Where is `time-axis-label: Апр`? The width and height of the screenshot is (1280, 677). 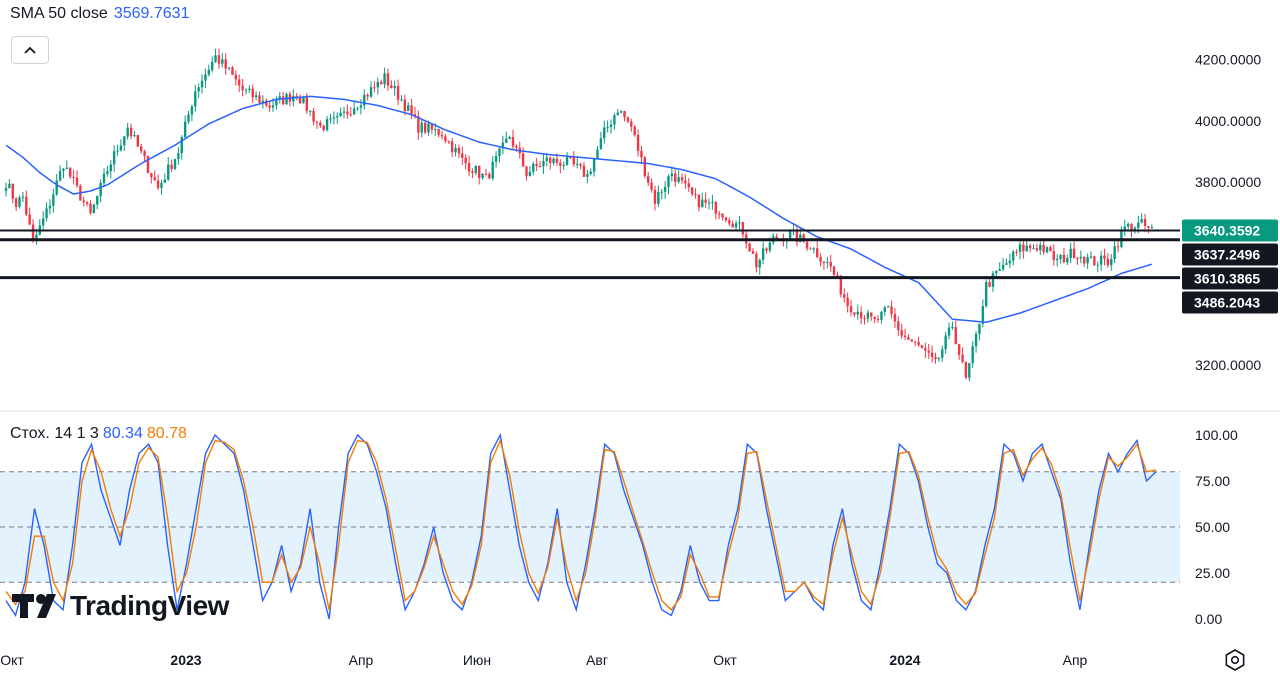
time-axis-label: Апр is located at coordinates (361, 660).